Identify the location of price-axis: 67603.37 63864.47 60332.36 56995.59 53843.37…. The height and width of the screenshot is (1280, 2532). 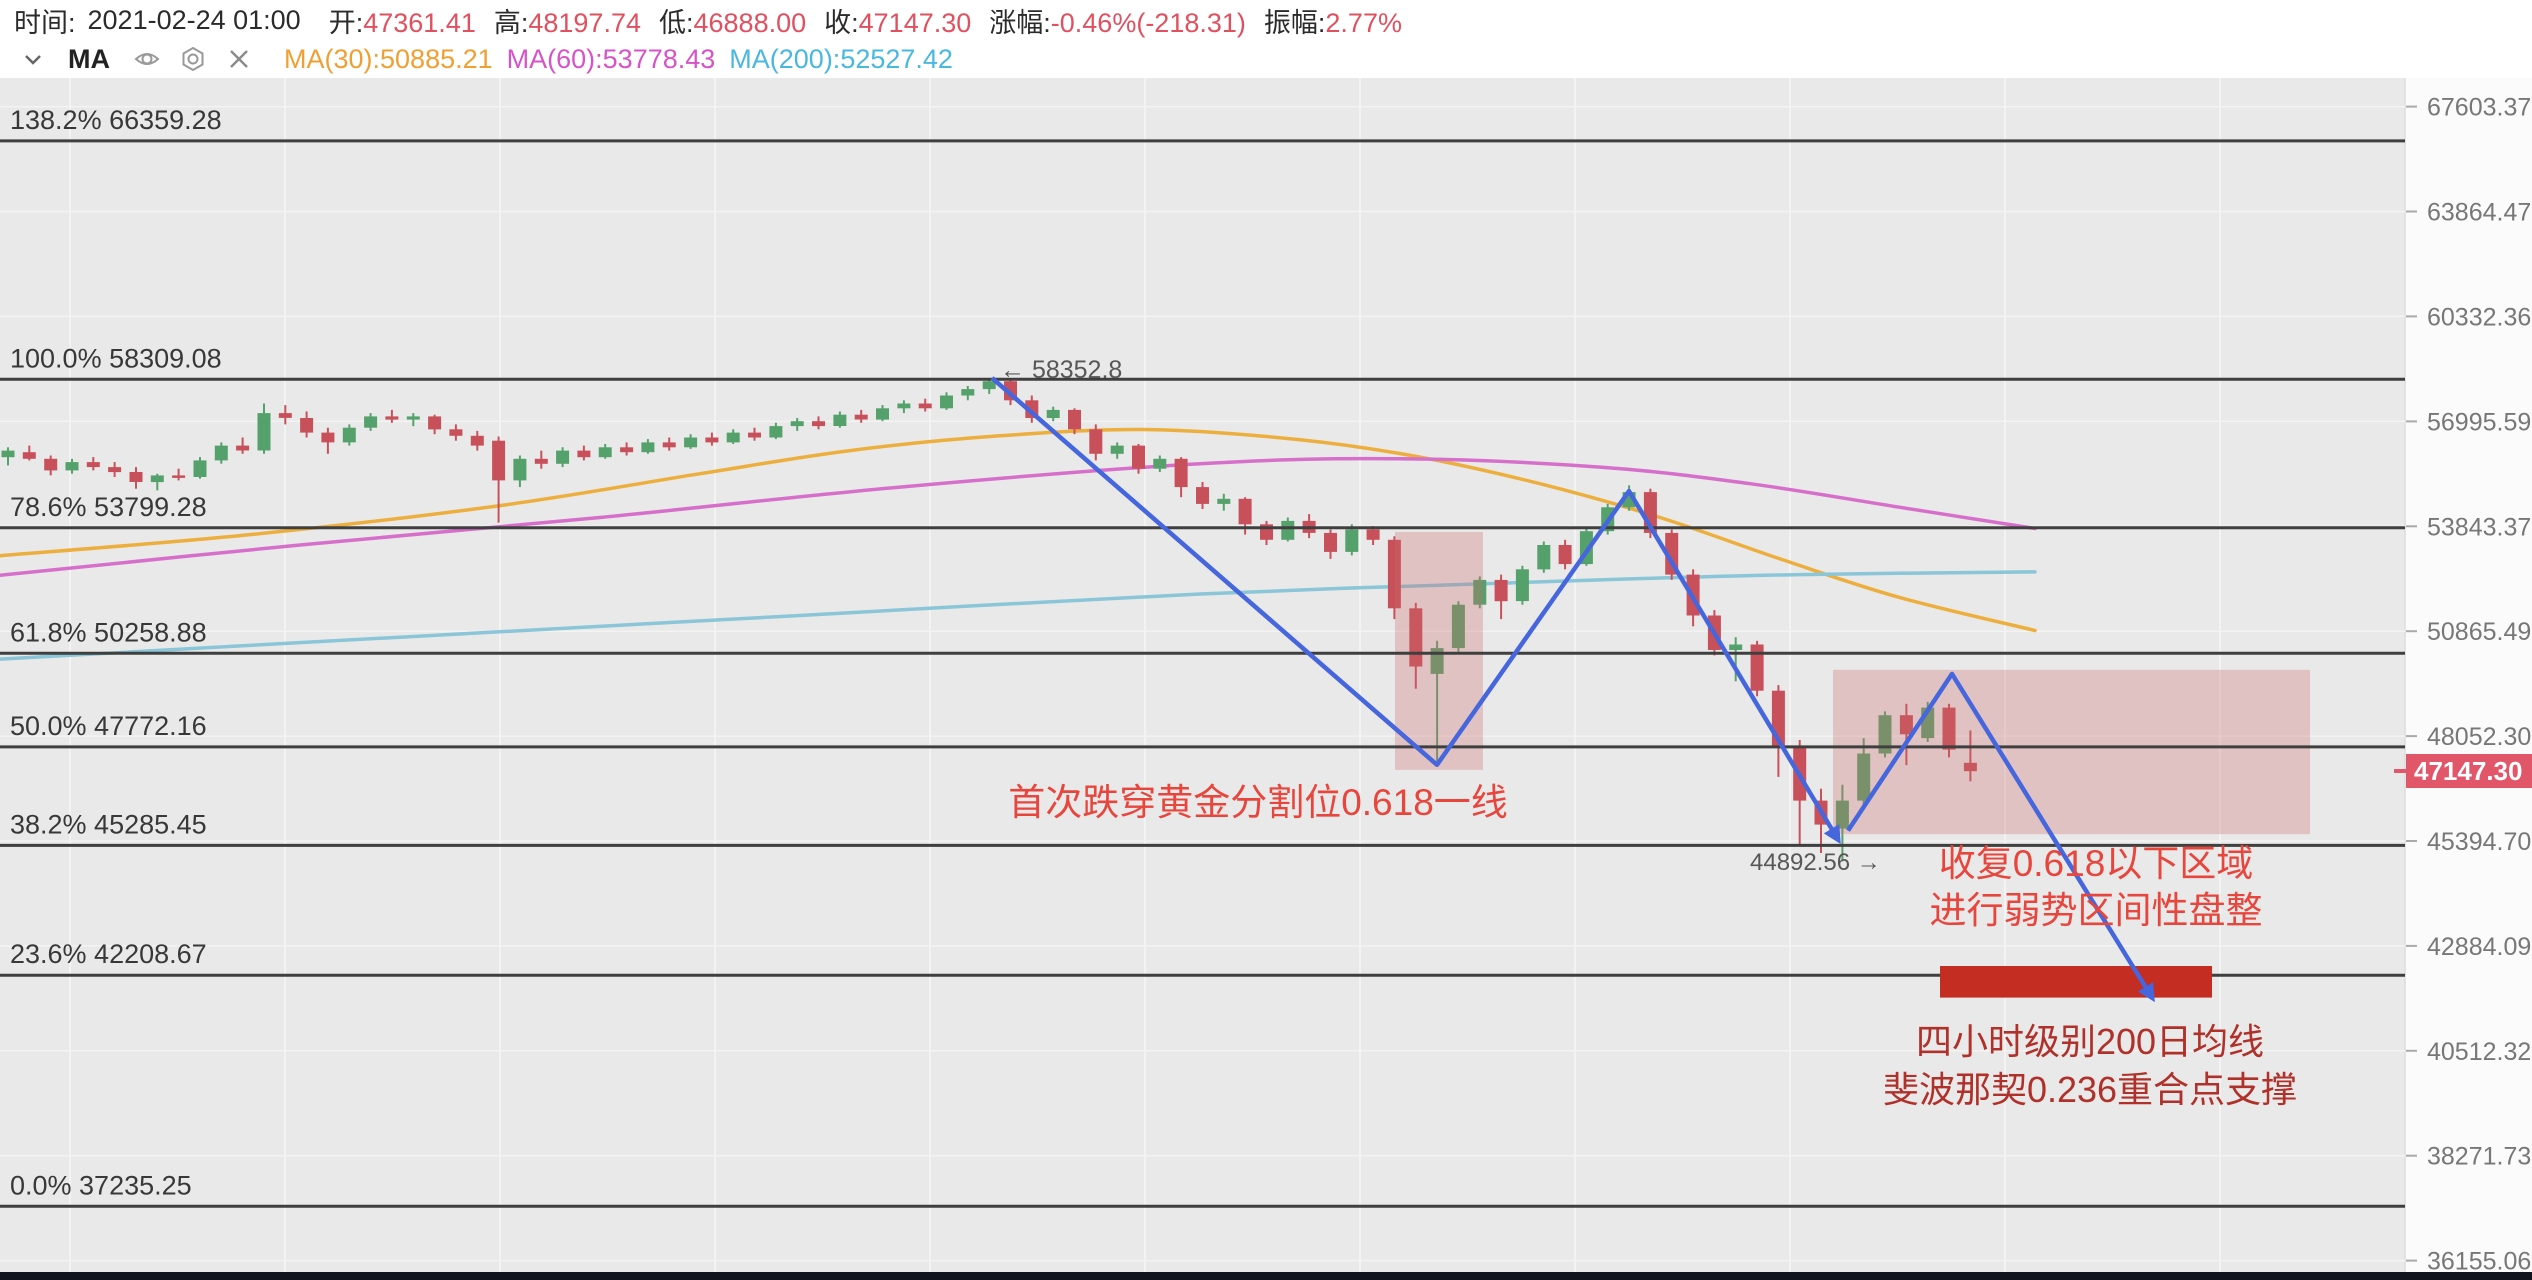
(2468, 685).